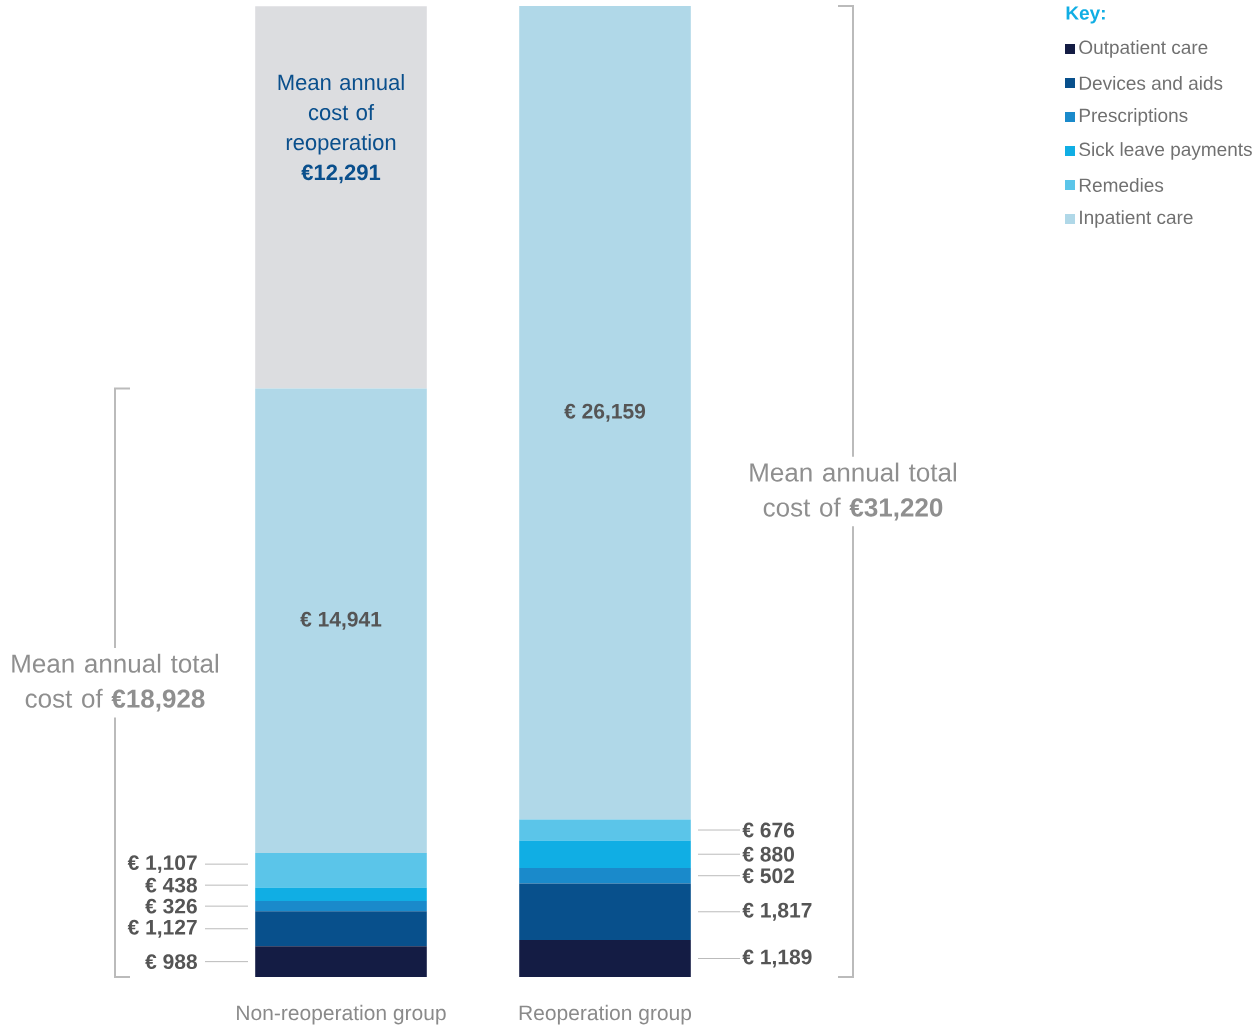  What do you see at coordinates (171, 962) in the screenshot?
I see `data-label: € 988` at bounding box center [171, 962].